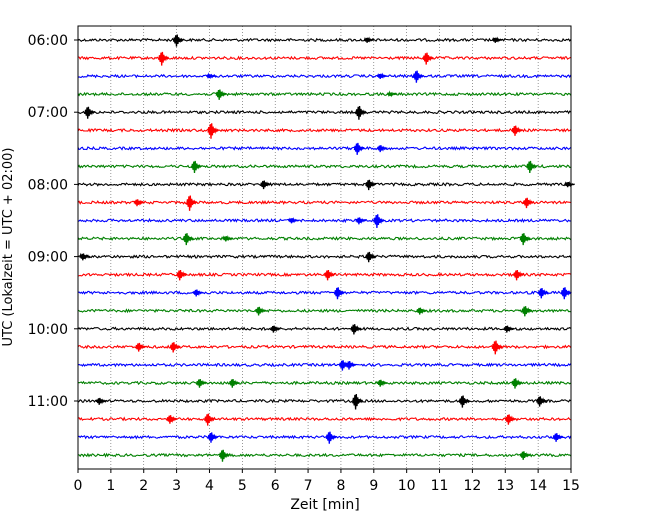 The width and height of the screenshot is (650, 520). I want to click on x-tick-label: 3, so click(176, 486).